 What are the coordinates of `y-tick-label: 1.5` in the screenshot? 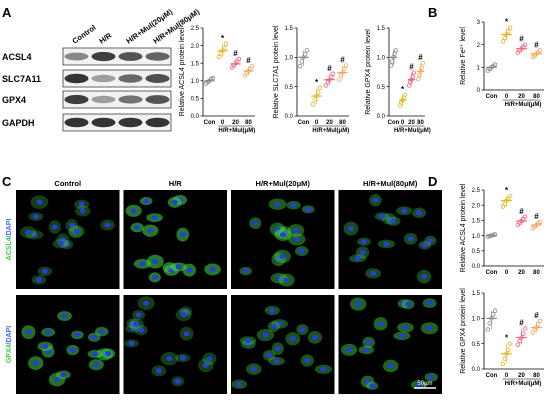 It's located at (476, 222).